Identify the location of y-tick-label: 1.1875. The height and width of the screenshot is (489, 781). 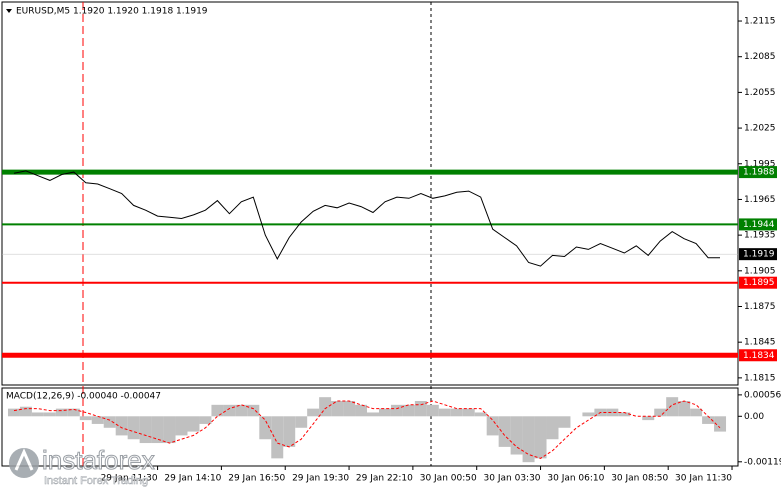
(760, 307).